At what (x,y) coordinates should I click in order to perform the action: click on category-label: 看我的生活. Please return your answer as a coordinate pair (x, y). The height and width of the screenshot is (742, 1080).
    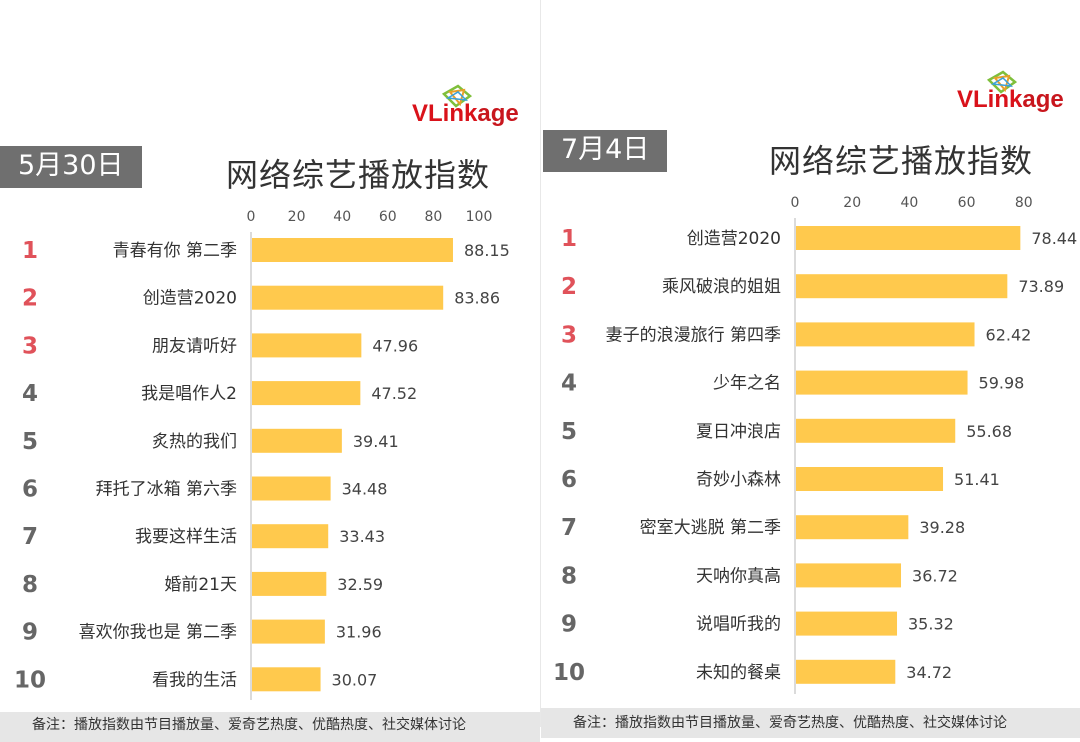
    Looking at the image, I should click on (194, 680).